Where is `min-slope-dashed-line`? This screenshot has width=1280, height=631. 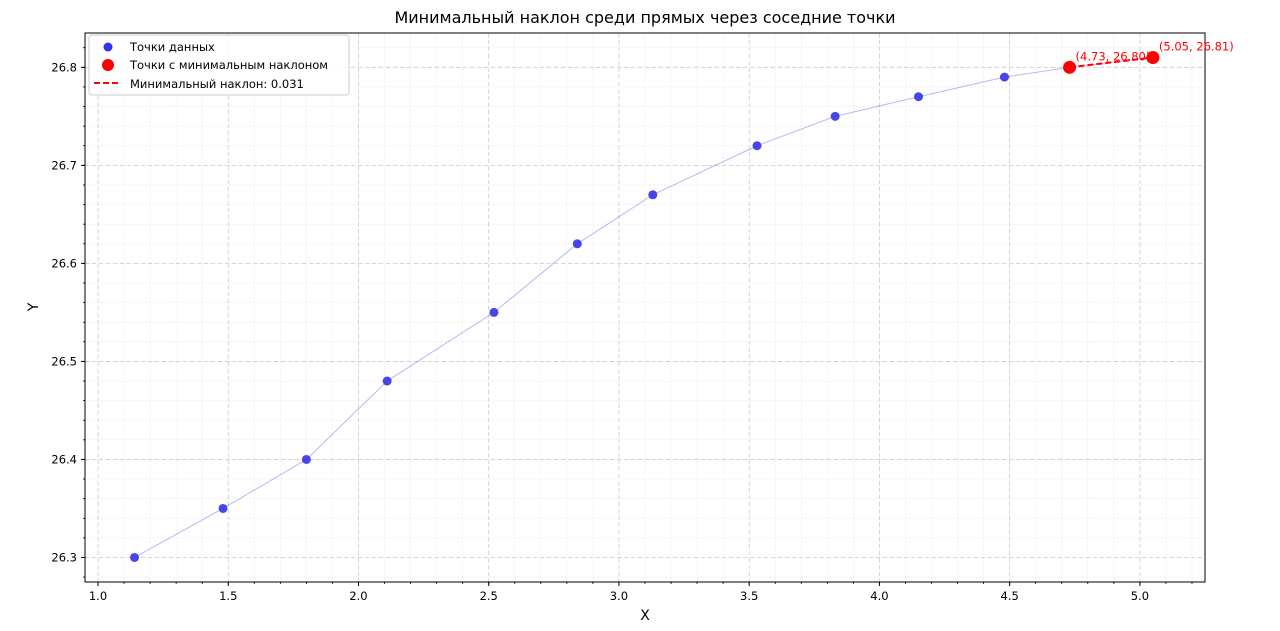
min-slope-dashed-line is located at coordinates (1111, 62).